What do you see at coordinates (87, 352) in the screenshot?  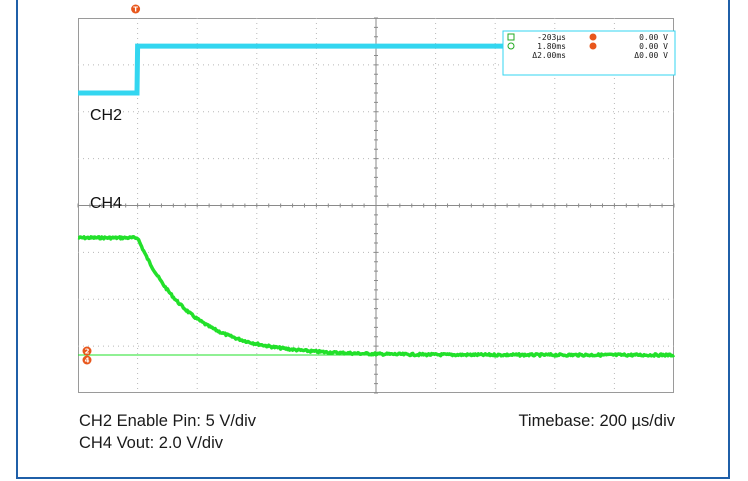 I see `ground-marker-label: 2` at bounding box center [87, 352].